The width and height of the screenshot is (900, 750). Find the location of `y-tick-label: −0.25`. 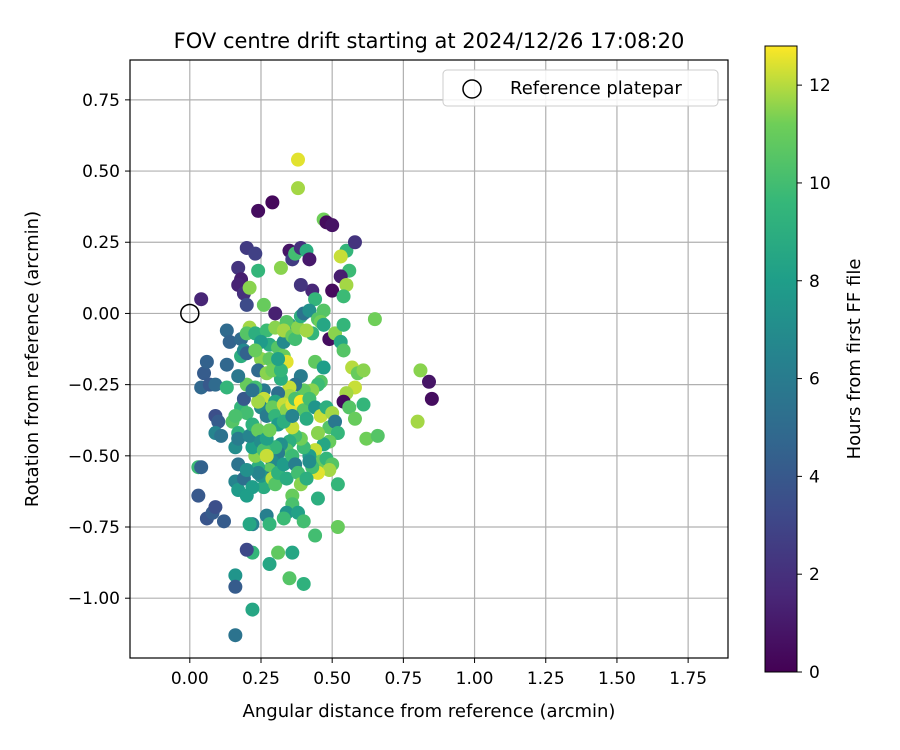

y-tick-label: −0.25 is located at coordinates (94, 386).